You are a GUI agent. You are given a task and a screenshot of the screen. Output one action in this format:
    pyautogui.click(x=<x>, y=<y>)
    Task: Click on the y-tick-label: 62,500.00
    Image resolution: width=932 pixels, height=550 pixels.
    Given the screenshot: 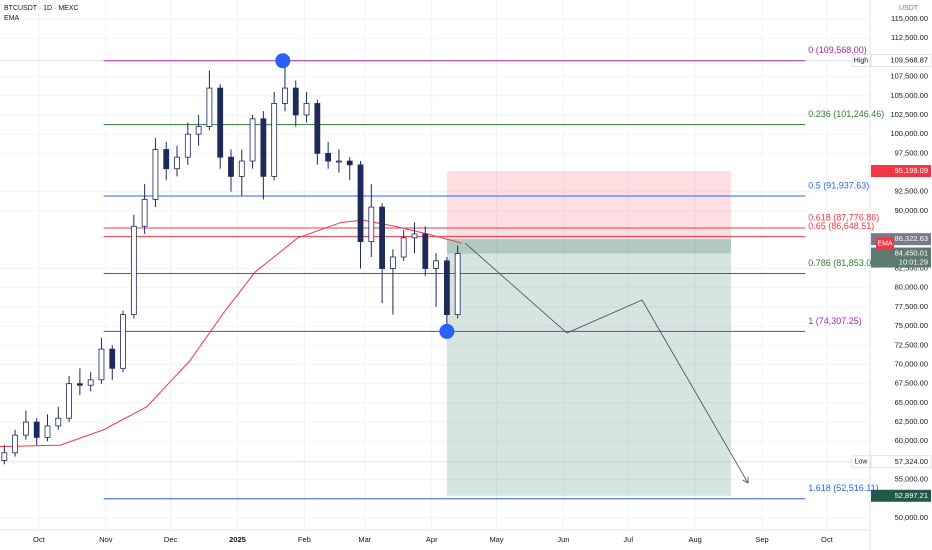 What is the action you would take?
    pyautogui.click(x=911, y=421)
    